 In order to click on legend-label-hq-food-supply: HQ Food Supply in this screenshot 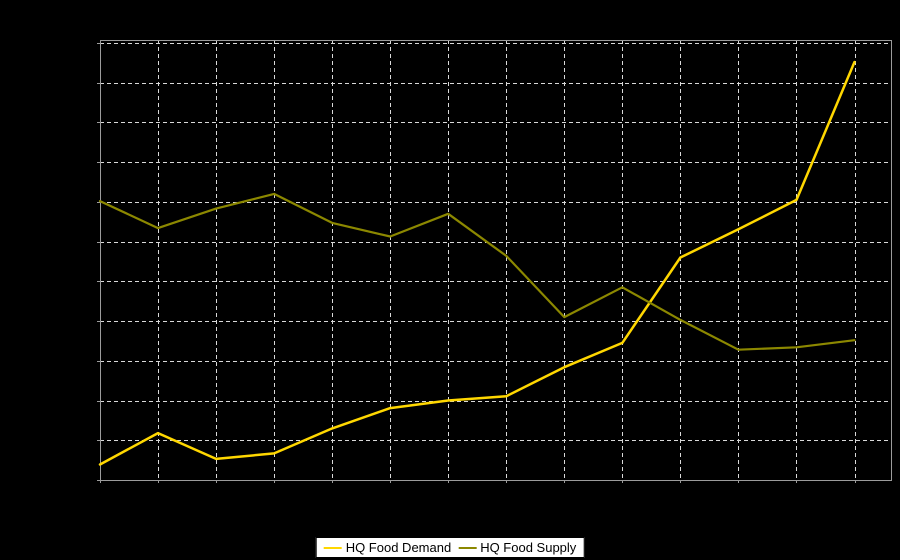, I will do `click(528, 547)`.